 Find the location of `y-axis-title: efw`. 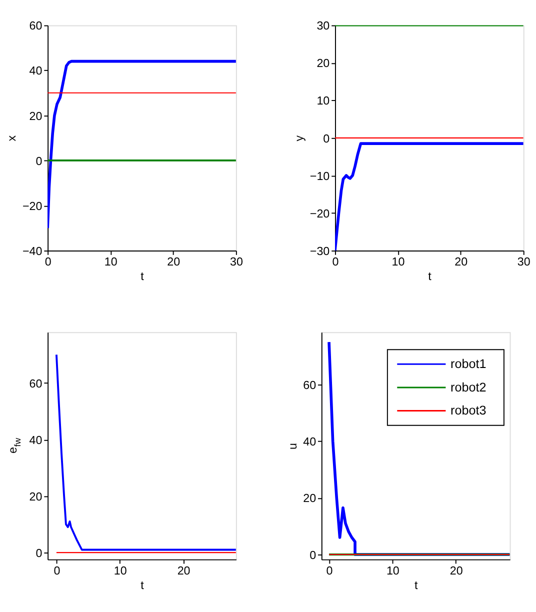

y-axis-title: efw is located at coordinates (14, 445).